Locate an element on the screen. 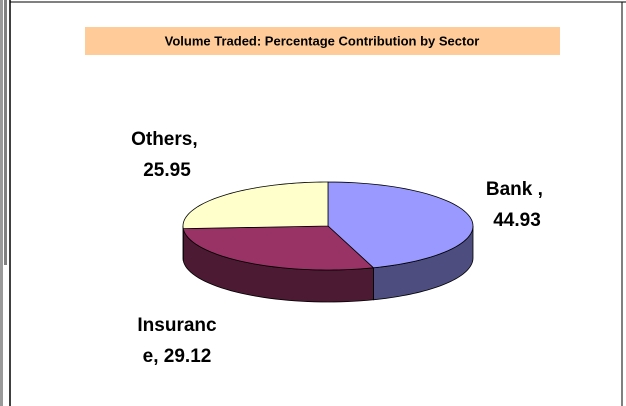  label-line: 44.93 is located at coordinates (517, 220).